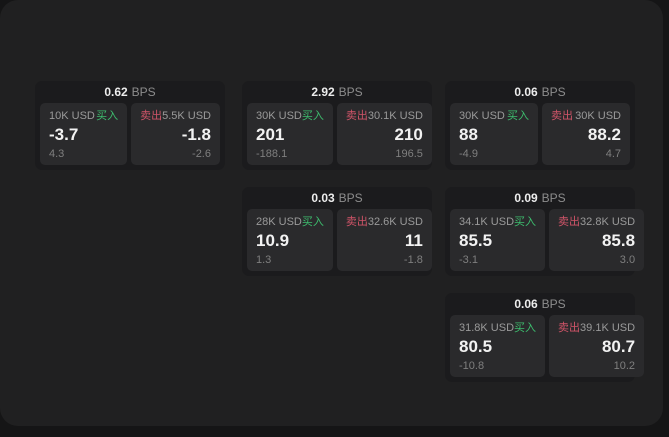  I want to click on sell-delta: -2.6, so click(201, 154).